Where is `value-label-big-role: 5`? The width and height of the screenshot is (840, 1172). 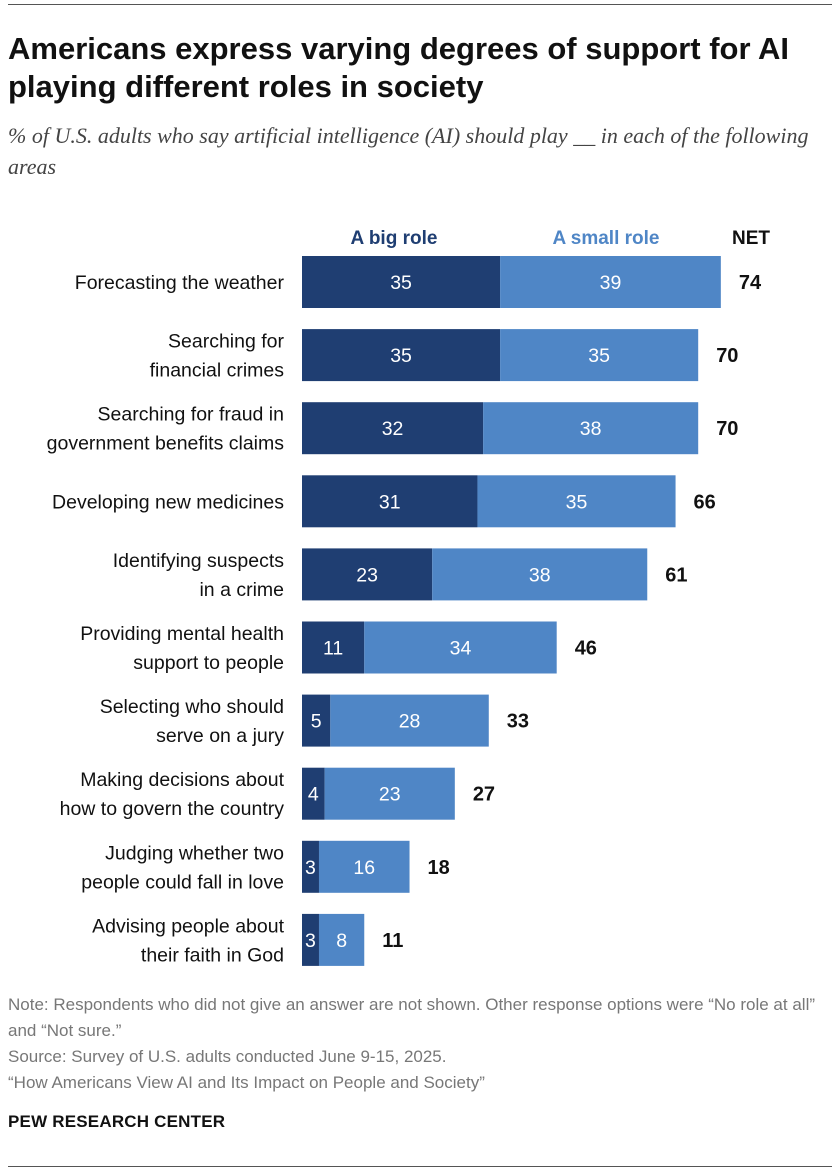 value-label-big-role: 5 is located at coordinates (316, 722).